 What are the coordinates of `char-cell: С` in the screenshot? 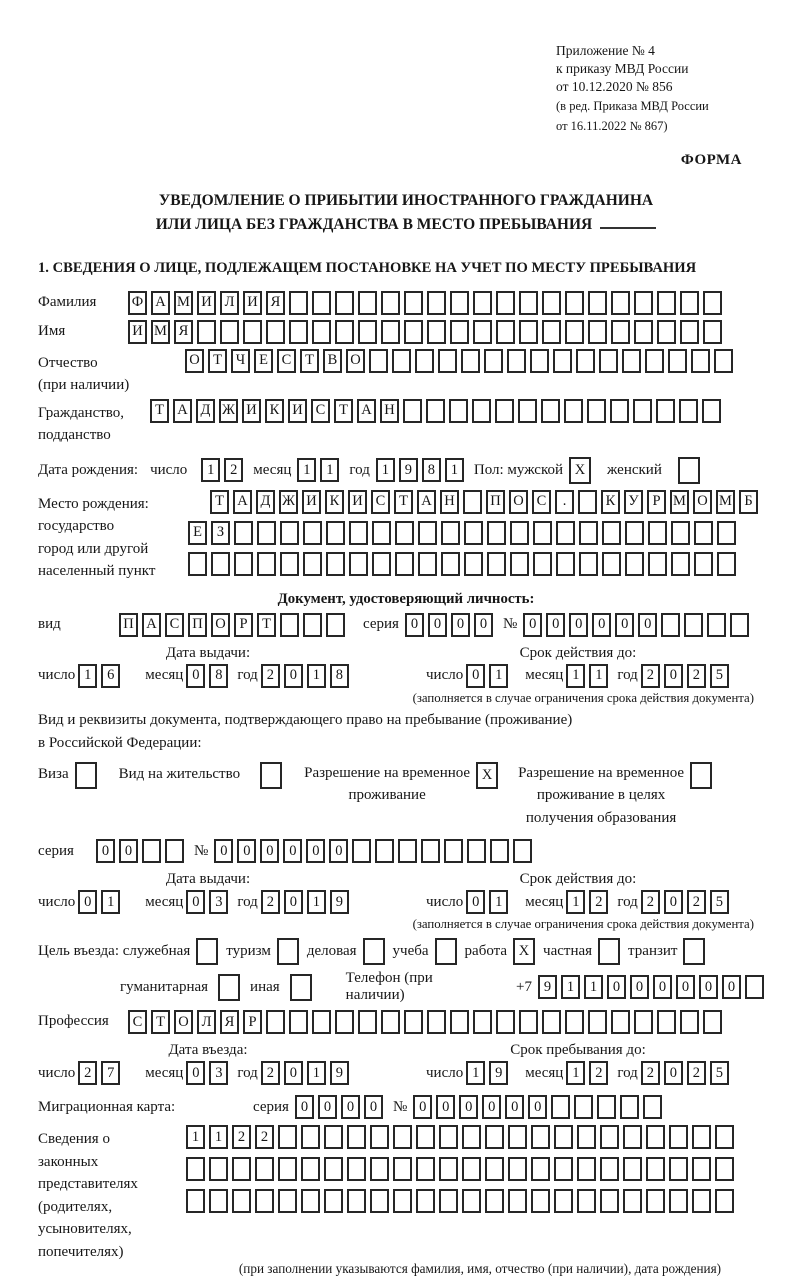 It's located at (286, 360).